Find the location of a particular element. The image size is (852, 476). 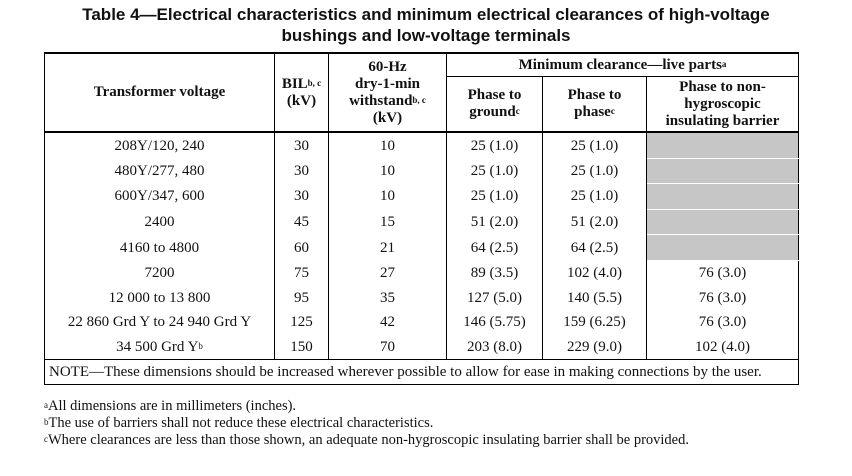

cell-transformer-voltage: 22 860 Grd Y to 24 940 Grd Y is located at coordinates (159, 322).